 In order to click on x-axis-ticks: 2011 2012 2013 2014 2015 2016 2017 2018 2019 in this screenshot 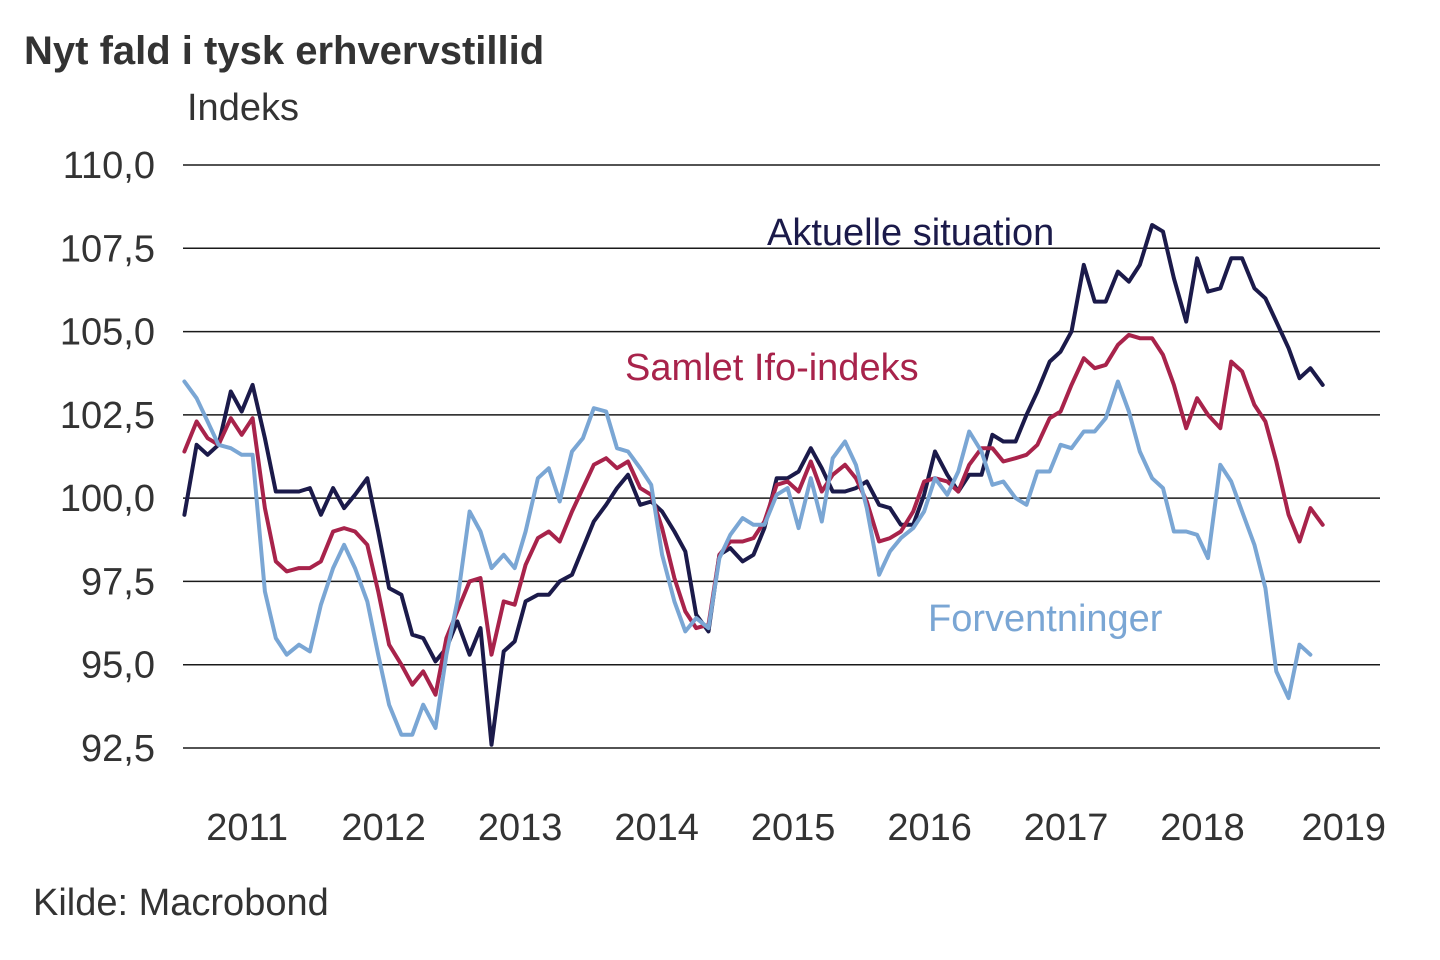, I will do `click(796, 828)`.